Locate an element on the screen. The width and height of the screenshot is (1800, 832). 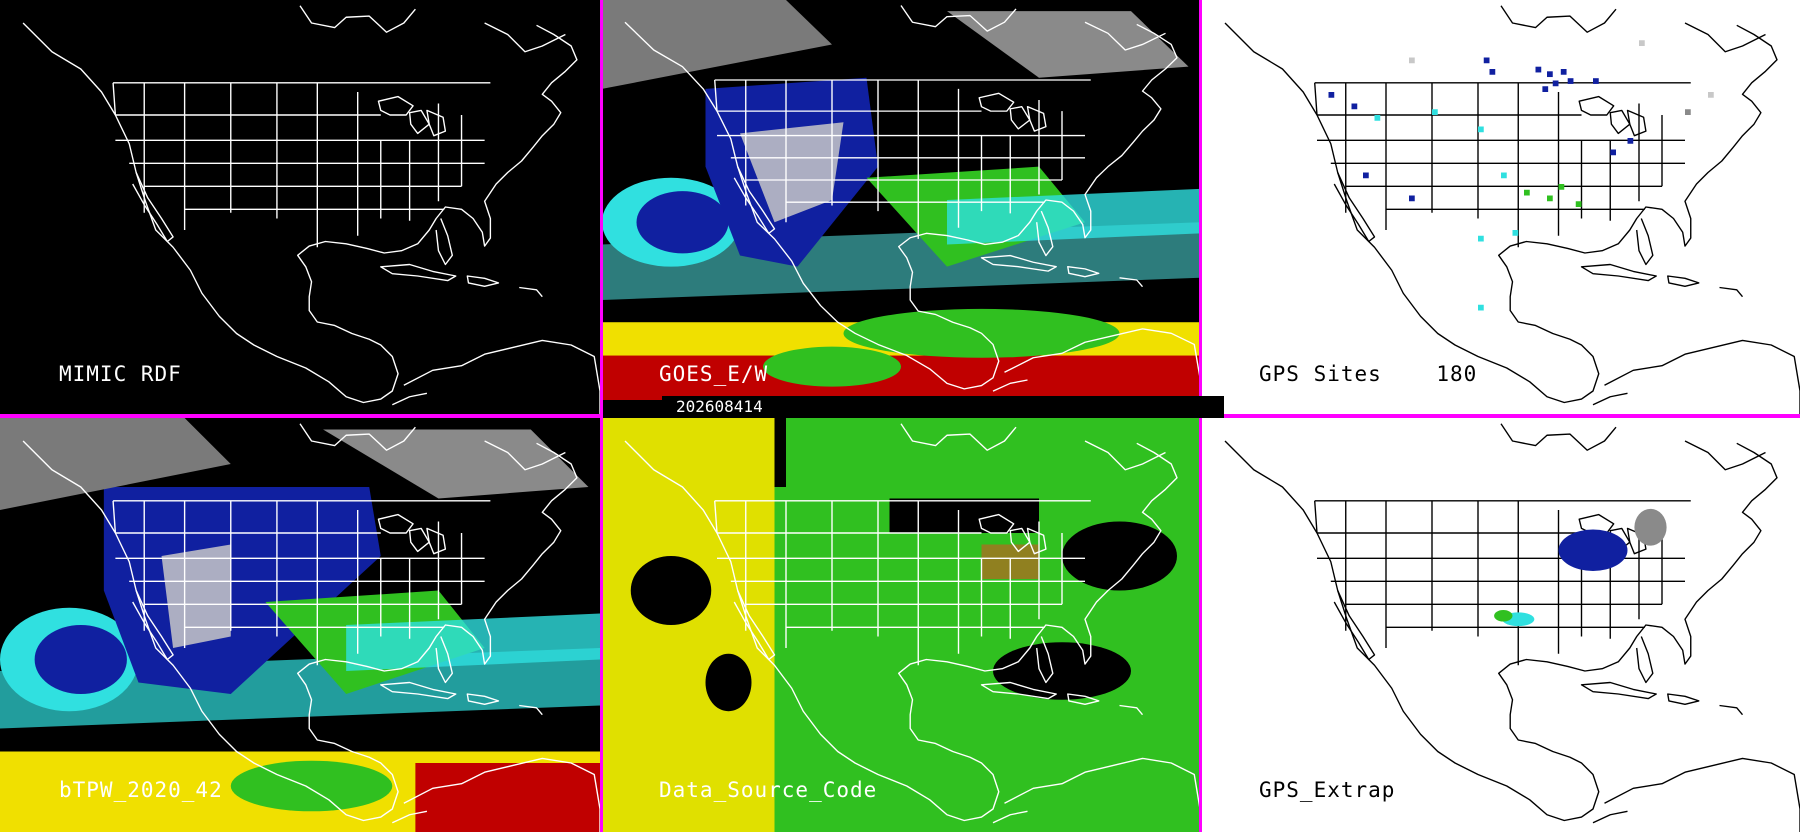
timestamp-label: 202608414 is located at coordinates (943, 407).